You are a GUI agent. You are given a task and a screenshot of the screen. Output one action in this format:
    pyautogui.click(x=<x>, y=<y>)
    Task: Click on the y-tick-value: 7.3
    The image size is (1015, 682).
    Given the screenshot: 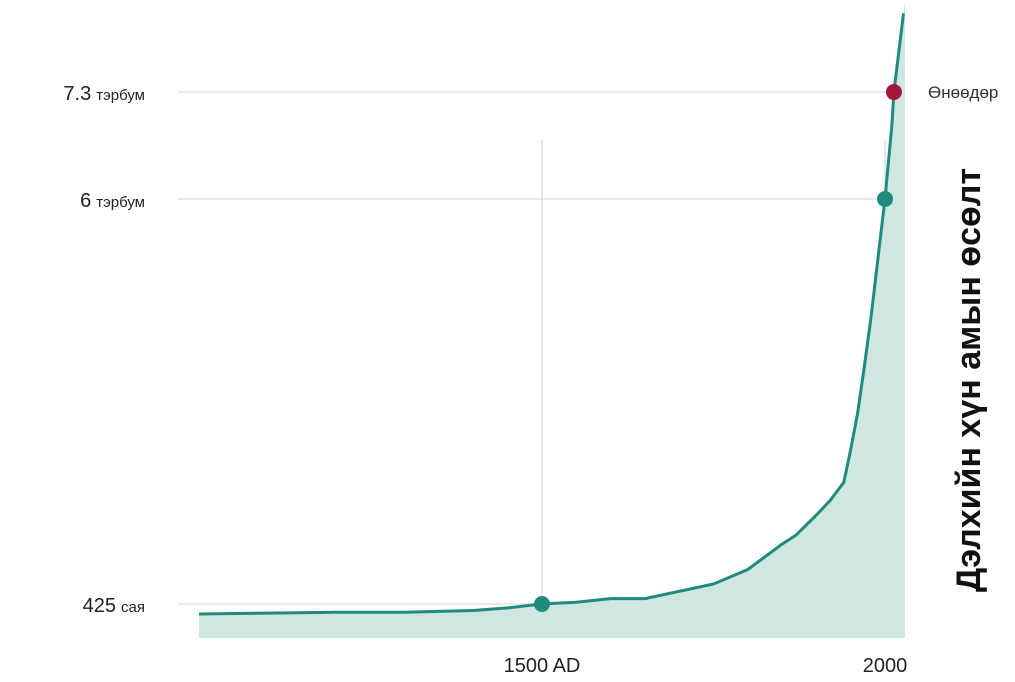 What is the action you would take?
    pyautogui.click(x=77, y=94)
    